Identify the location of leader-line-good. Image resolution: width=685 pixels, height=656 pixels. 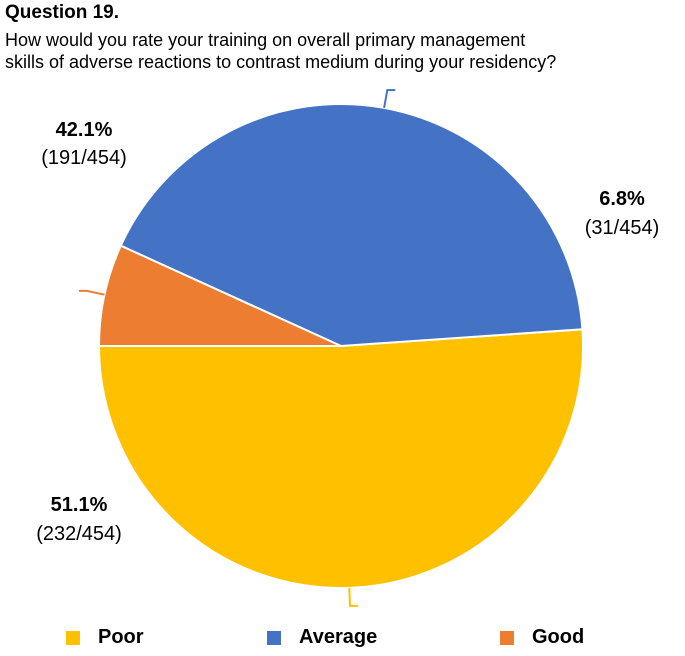
(91, 292).